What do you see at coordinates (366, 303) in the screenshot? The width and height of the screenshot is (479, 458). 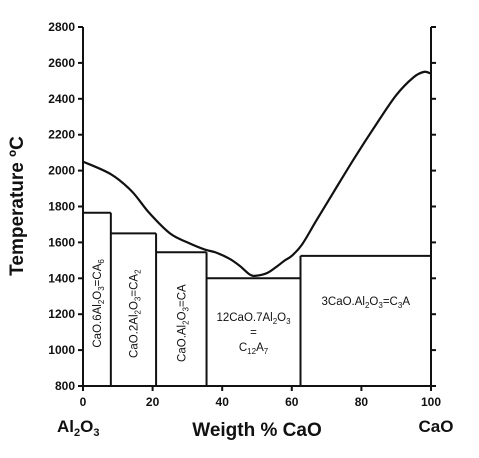 I see `phase-label: 3CaO.Al2O3=C3A` at bounding box center [366, 303].